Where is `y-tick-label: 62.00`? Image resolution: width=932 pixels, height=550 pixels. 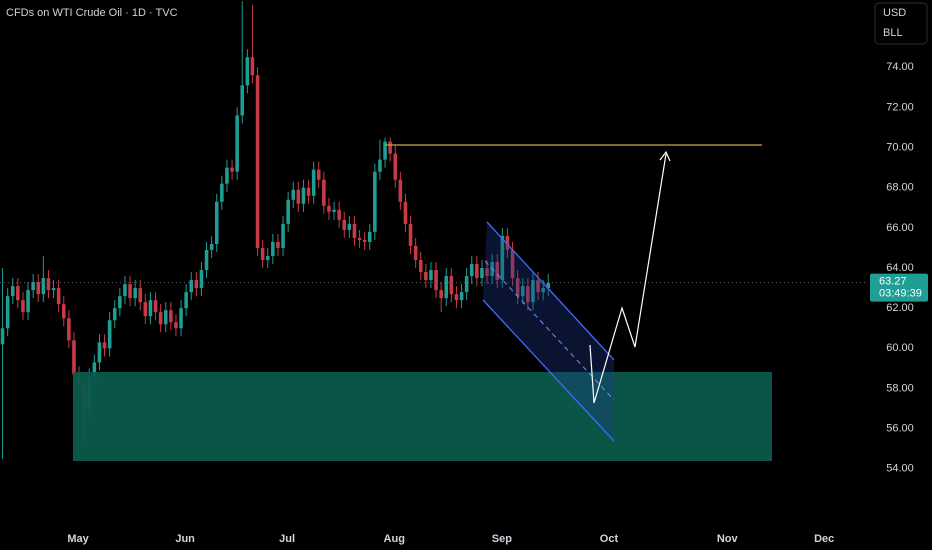 y-tick-label: 62.00 is located at coordinates (900, 308).